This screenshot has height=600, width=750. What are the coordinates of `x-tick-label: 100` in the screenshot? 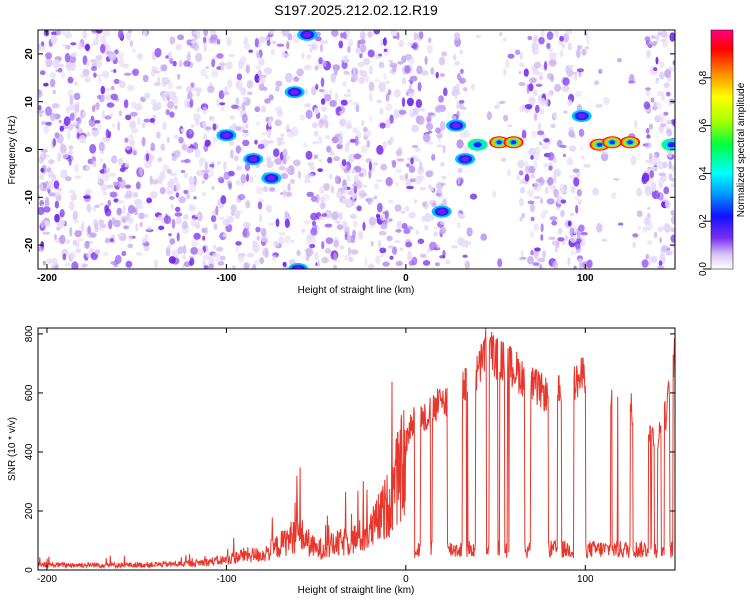 It's located at (585, 278).